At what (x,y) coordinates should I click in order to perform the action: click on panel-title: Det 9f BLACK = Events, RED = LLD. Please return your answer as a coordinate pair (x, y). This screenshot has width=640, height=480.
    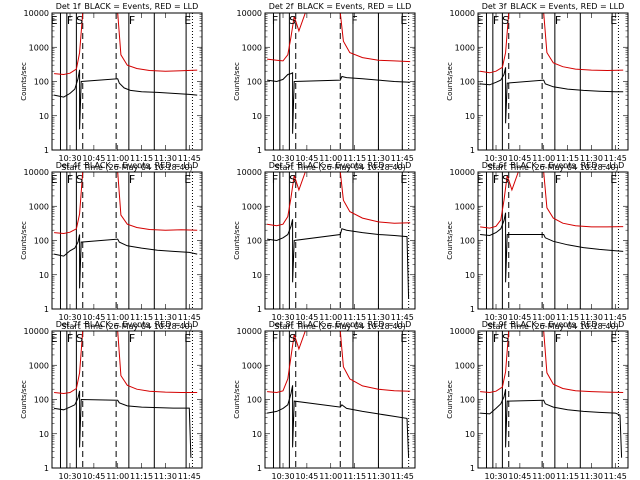
    Looking at the image, I should click on (553, 324).